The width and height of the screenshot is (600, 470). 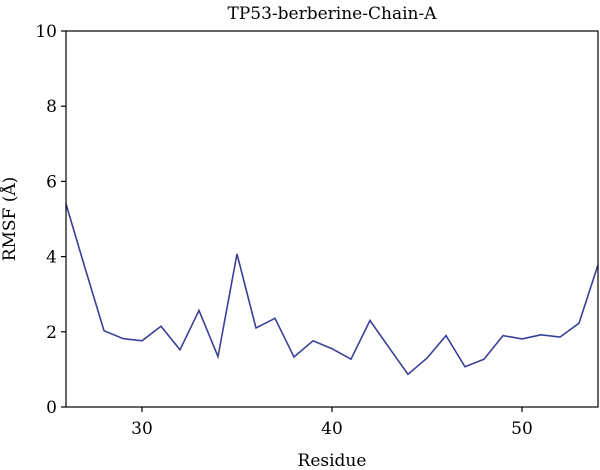 I want to click on x-tick-label: 50, so click(x=522, y=429).